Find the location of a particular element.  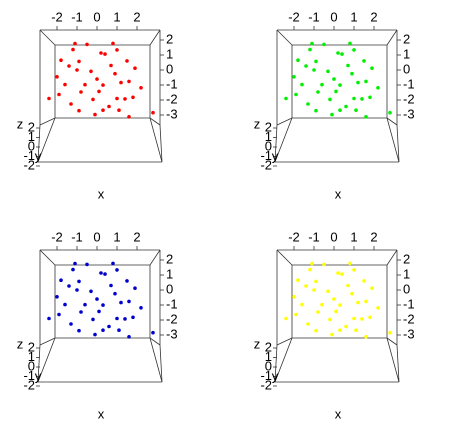

x-tick-label: 0 is located at coordinates (333, 16).